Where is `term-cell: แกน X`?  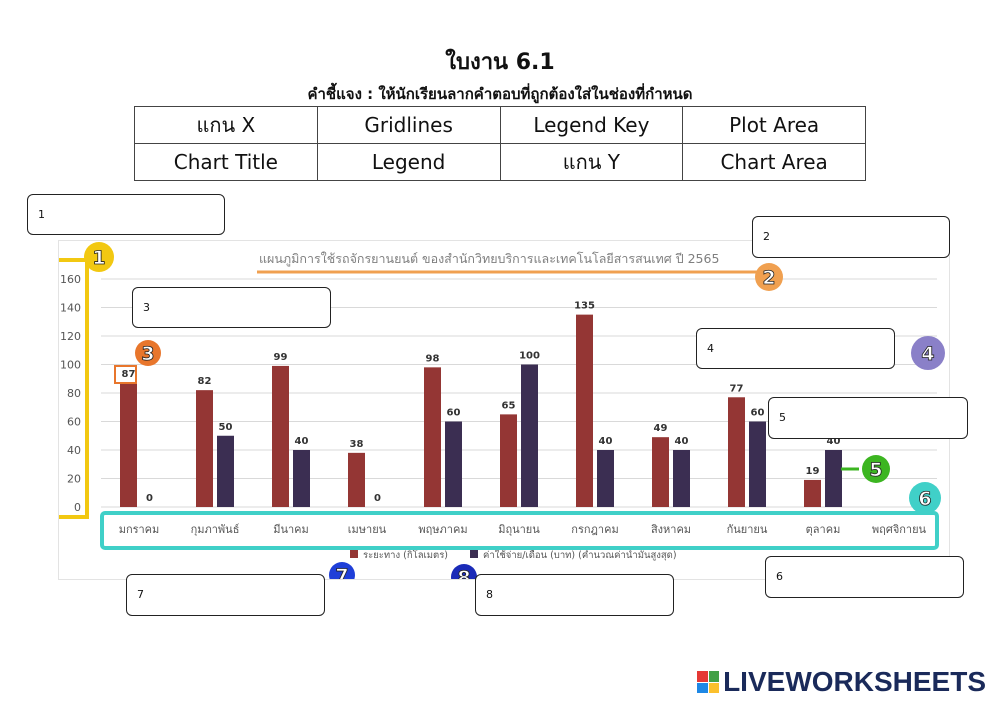
term-cell: แกน X is located at coordinates (226, 125).